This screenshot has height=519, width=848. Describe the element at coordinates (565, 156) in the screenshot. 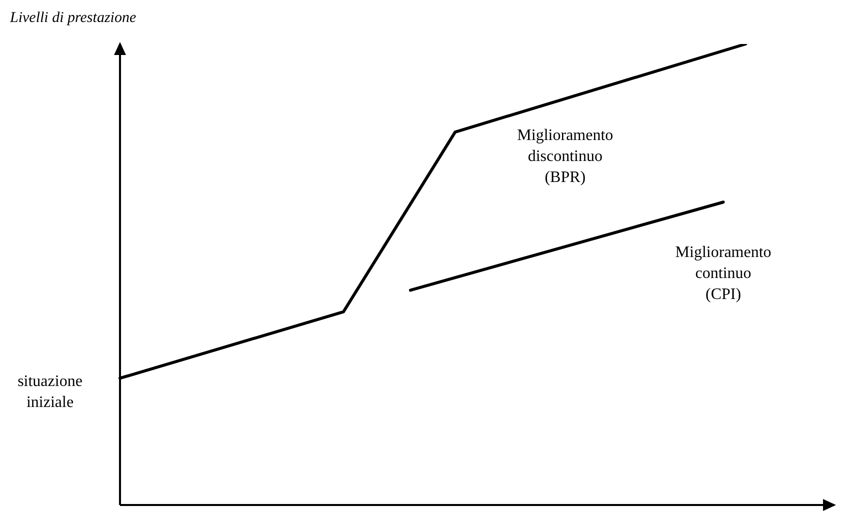

I see `series-label: Miglioramento discontinuo (BPR)` at that location.